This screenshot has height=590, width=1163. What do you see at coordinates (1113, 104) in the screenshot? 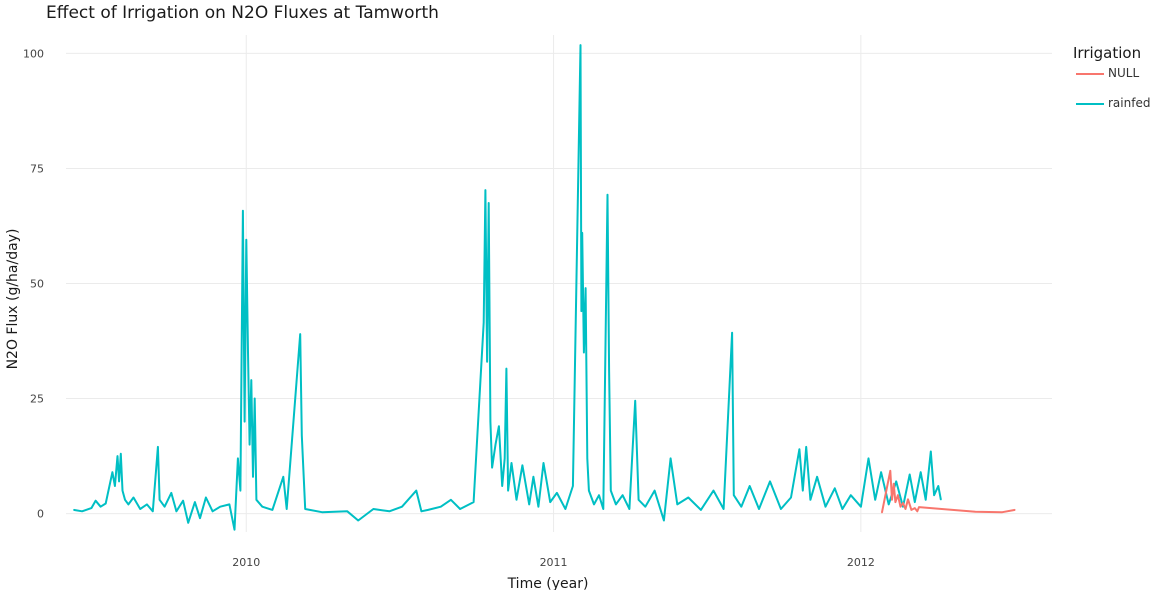
I see `legend-item-rainfed: rainfed` at bounding box center [1113, 104].